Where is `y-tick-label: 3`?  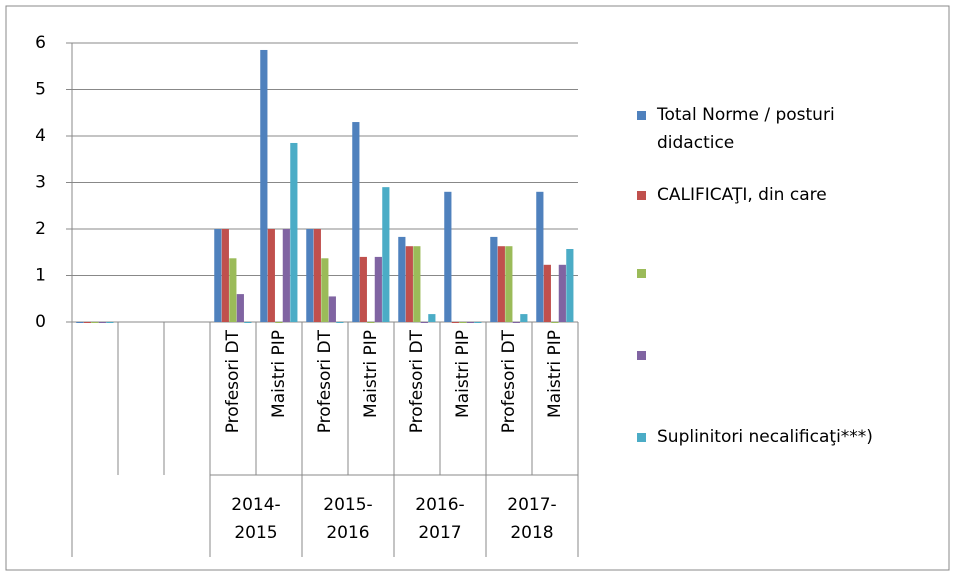
y-tick-label: 3 is located at coordinates (40, 183).